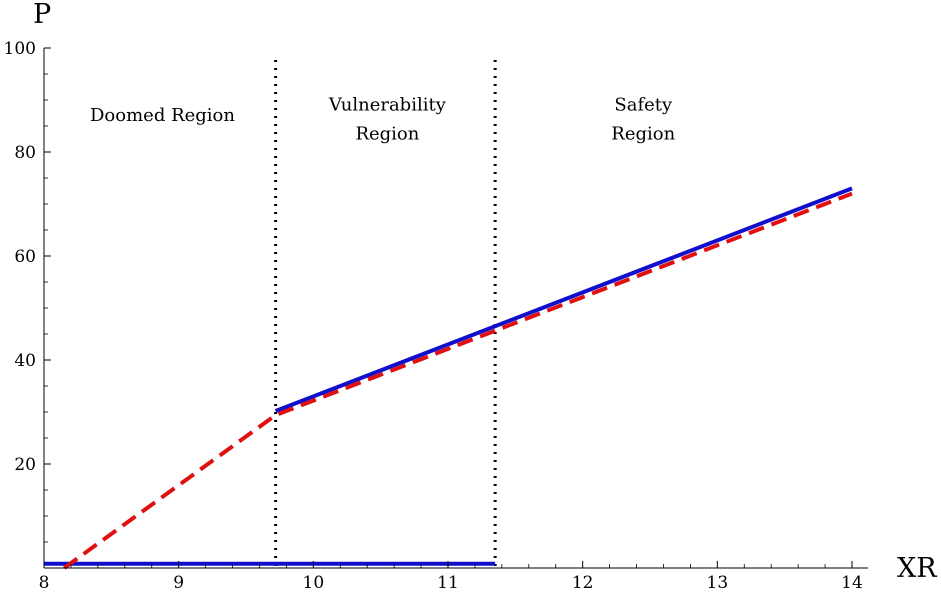 Image resolution: width=941 pixels, height=601 pixels. I want to click on y-tick-label: 20, so click(25, 465).